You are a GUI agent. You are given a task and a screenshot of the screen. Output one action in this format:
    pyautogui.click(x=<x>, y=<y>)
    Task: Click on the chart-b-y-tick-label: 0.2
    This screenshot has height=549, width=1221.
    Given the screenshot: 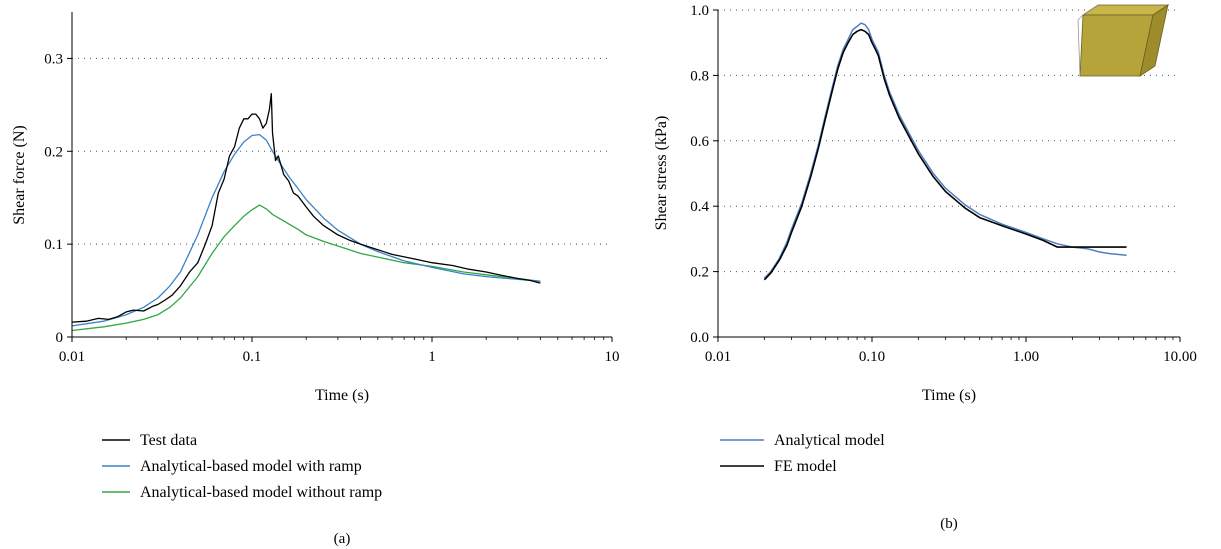 What is the action you would take?
    pyautogui.click(x=699, y=273)
    